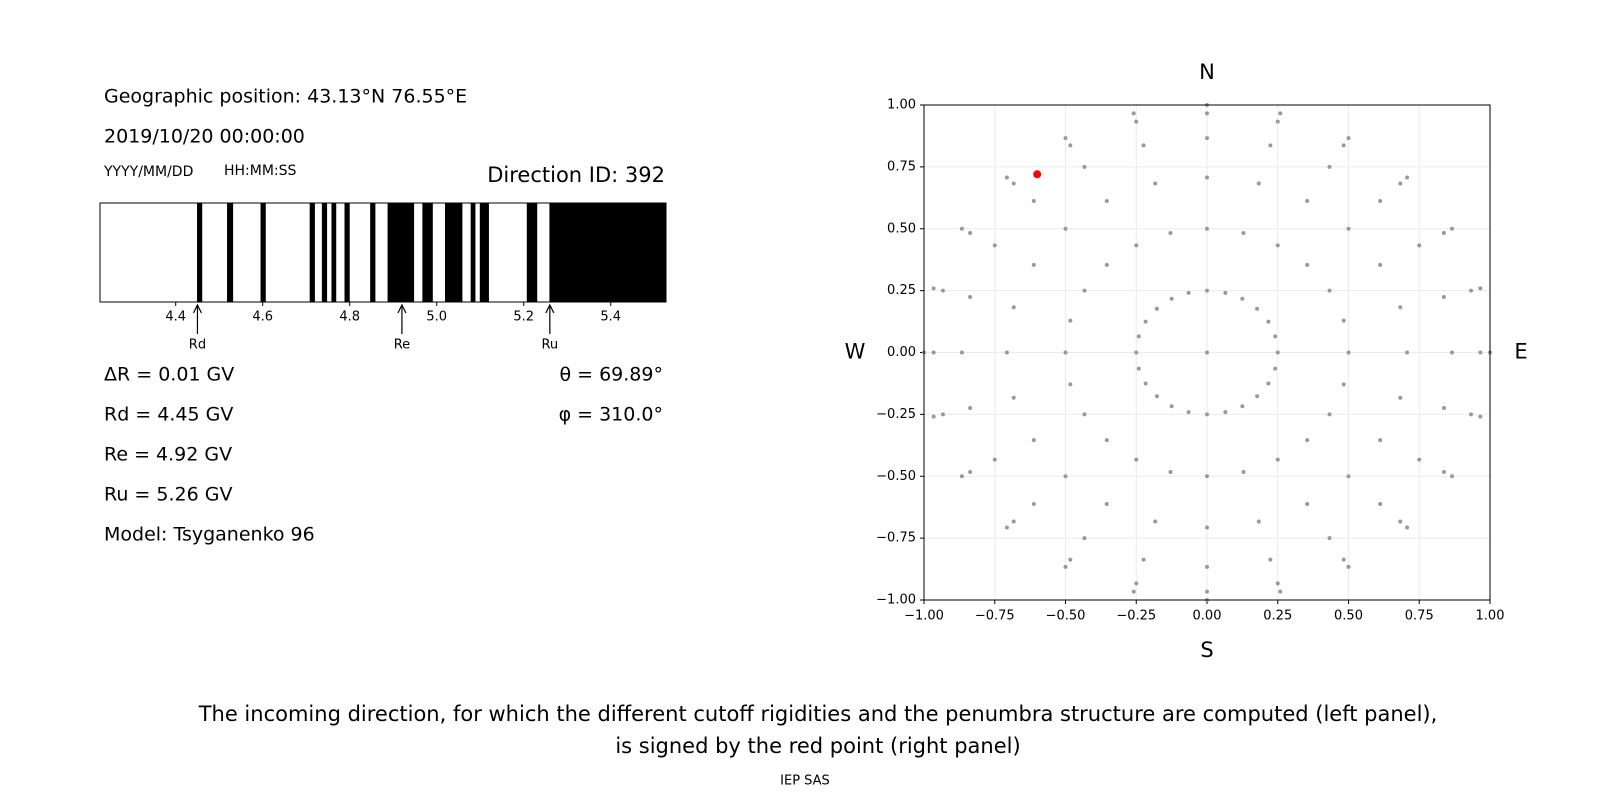 The height and width of the screenshot is (804, 1600). What do you see at coordinates (209, 535) in the screenshot?
I see `info-line: Model: Tsyganenko 96` at bounding box center [209, 535].